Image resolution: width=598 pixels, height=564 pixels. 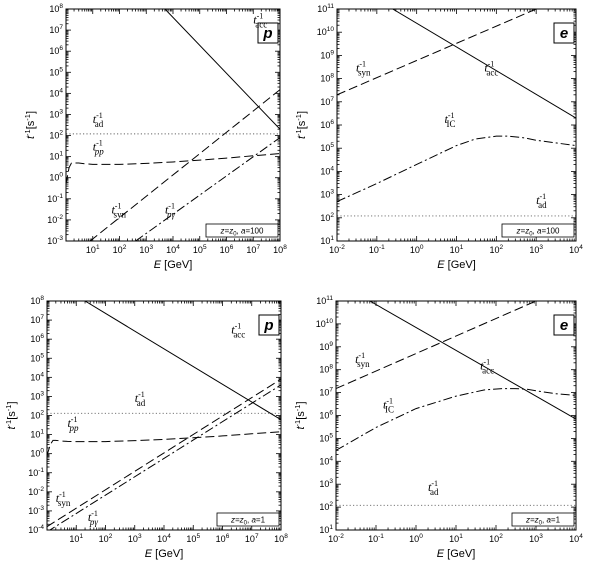 What do you see at coordinates (99, 147) in the screenshot?
I see `curve-label-pp: t-1 pp` at bounding box center [99, 147].